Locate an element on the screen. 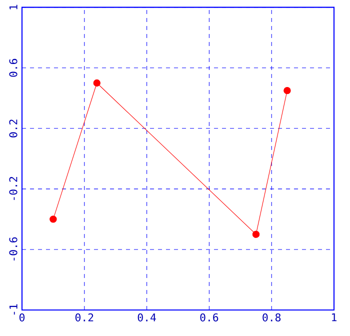  x-tick-label: 0.6 is located at coordinates (209, 317).